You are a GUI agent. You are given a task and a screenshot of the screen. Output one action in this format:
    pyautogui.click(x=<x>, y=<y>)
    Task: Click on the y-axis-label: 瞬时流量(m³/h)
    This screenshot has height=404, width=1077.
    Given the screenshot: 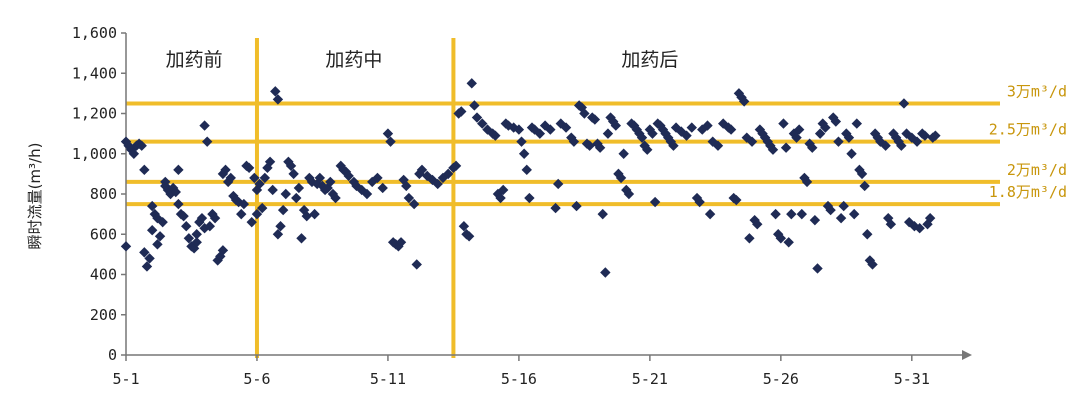 What is the action you would take?
    pyautogui.click(x=35, y=196)
    